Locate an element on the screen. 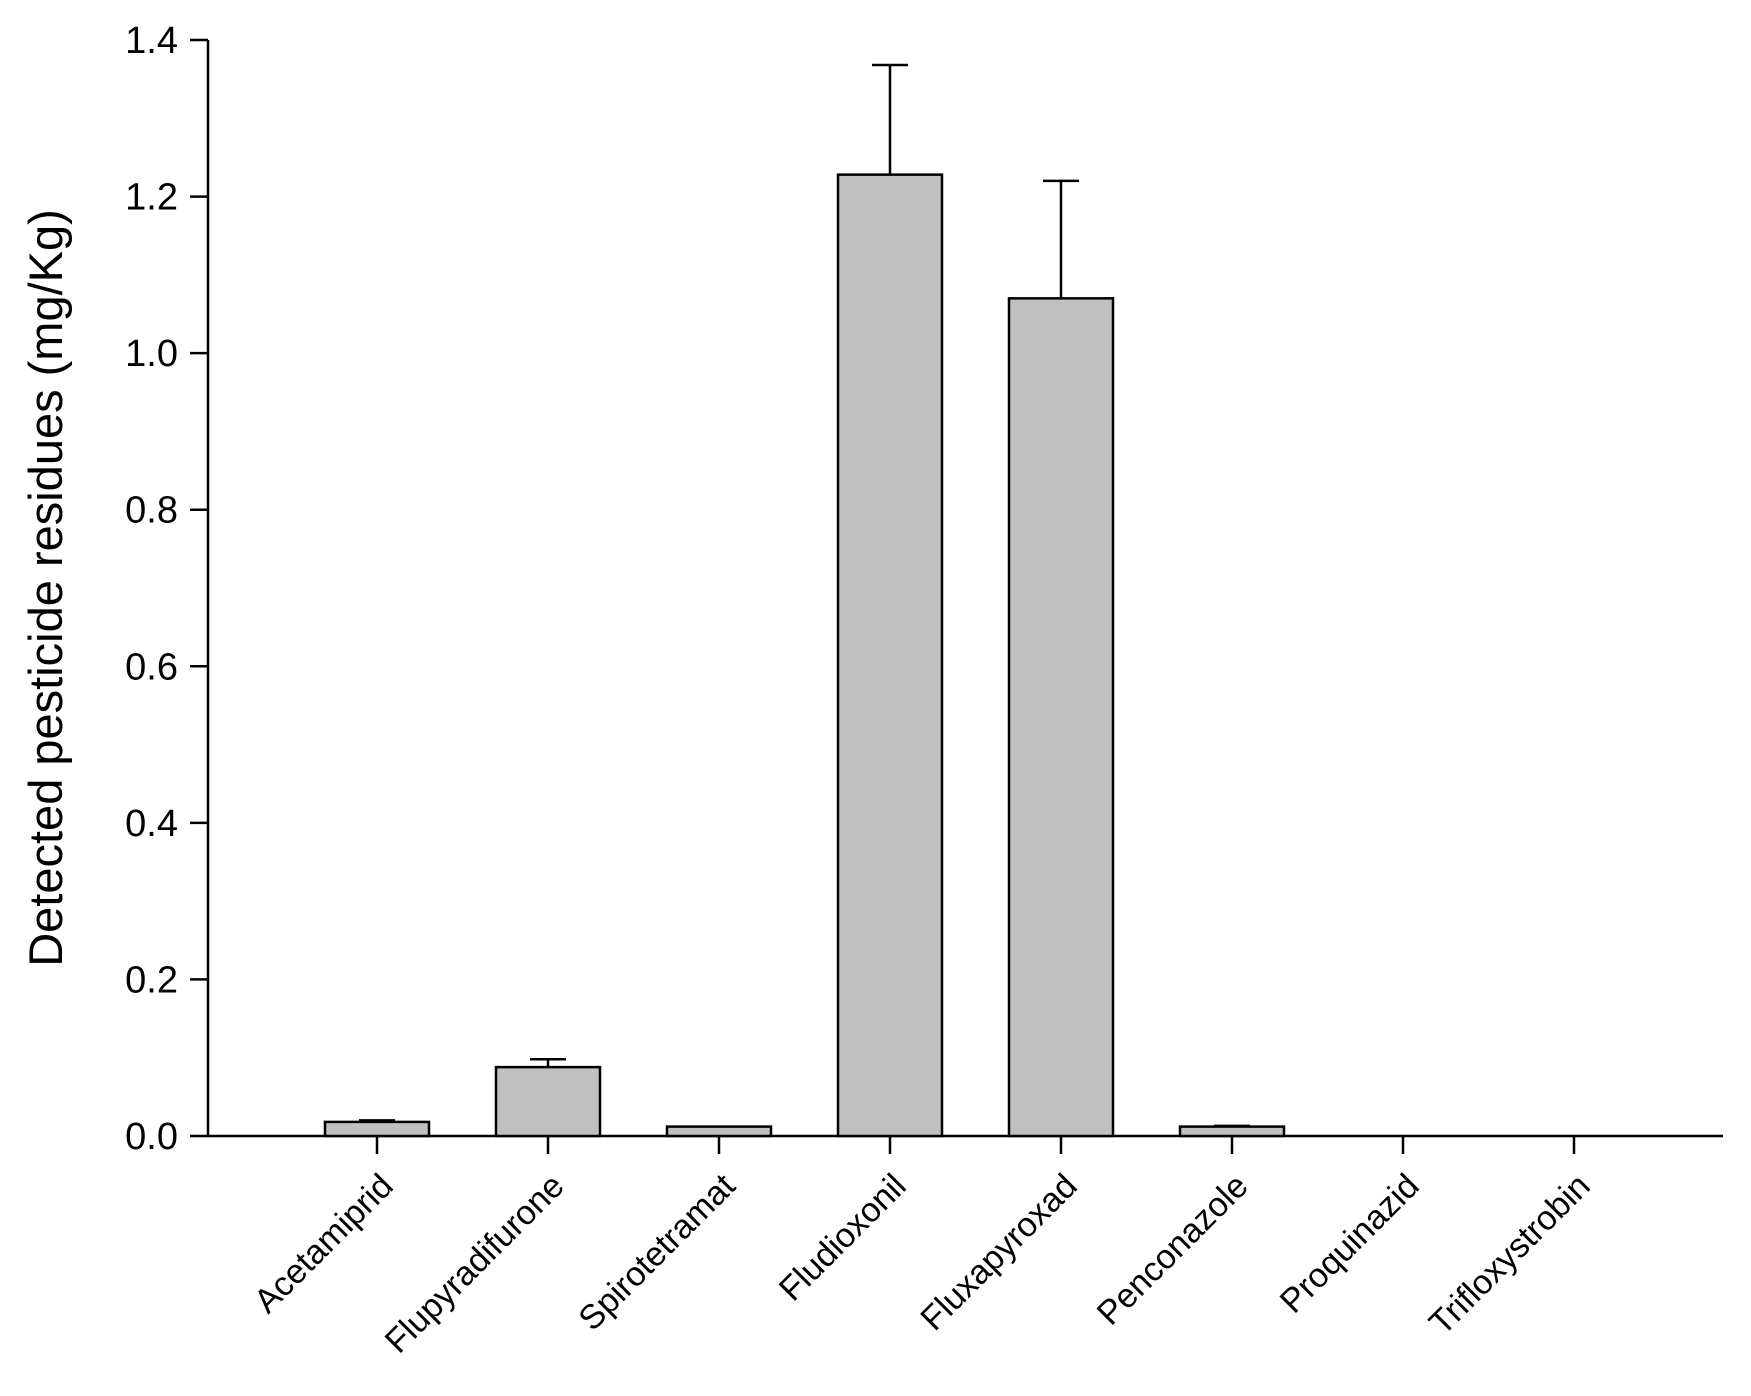 This screenshot has width=1751, height=1396. y-tick-label: 0.2 is located at coordinates (151, 980).